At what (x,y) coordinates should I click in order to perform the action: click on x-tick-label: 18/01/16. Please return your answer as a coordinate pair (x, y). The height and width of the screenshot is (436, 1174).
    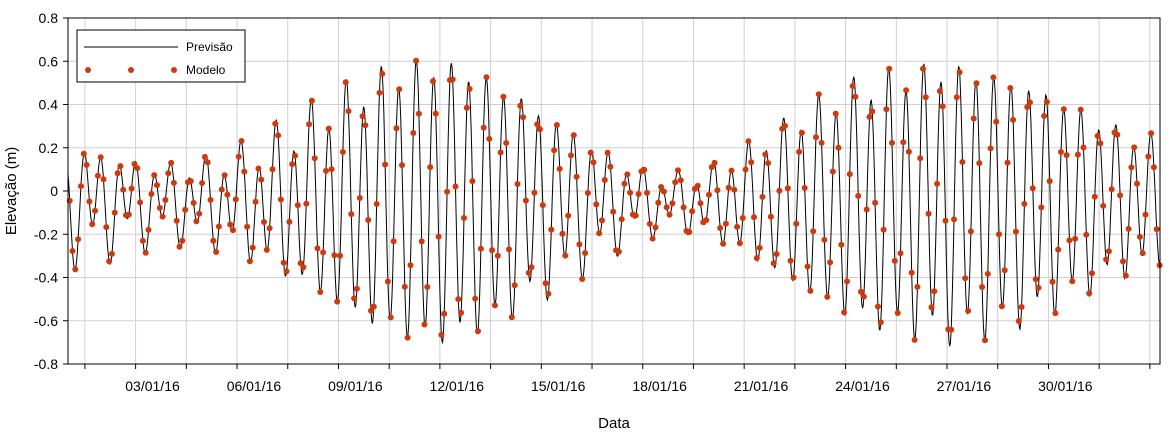
    Looking at the image, I should click on (659, 386).